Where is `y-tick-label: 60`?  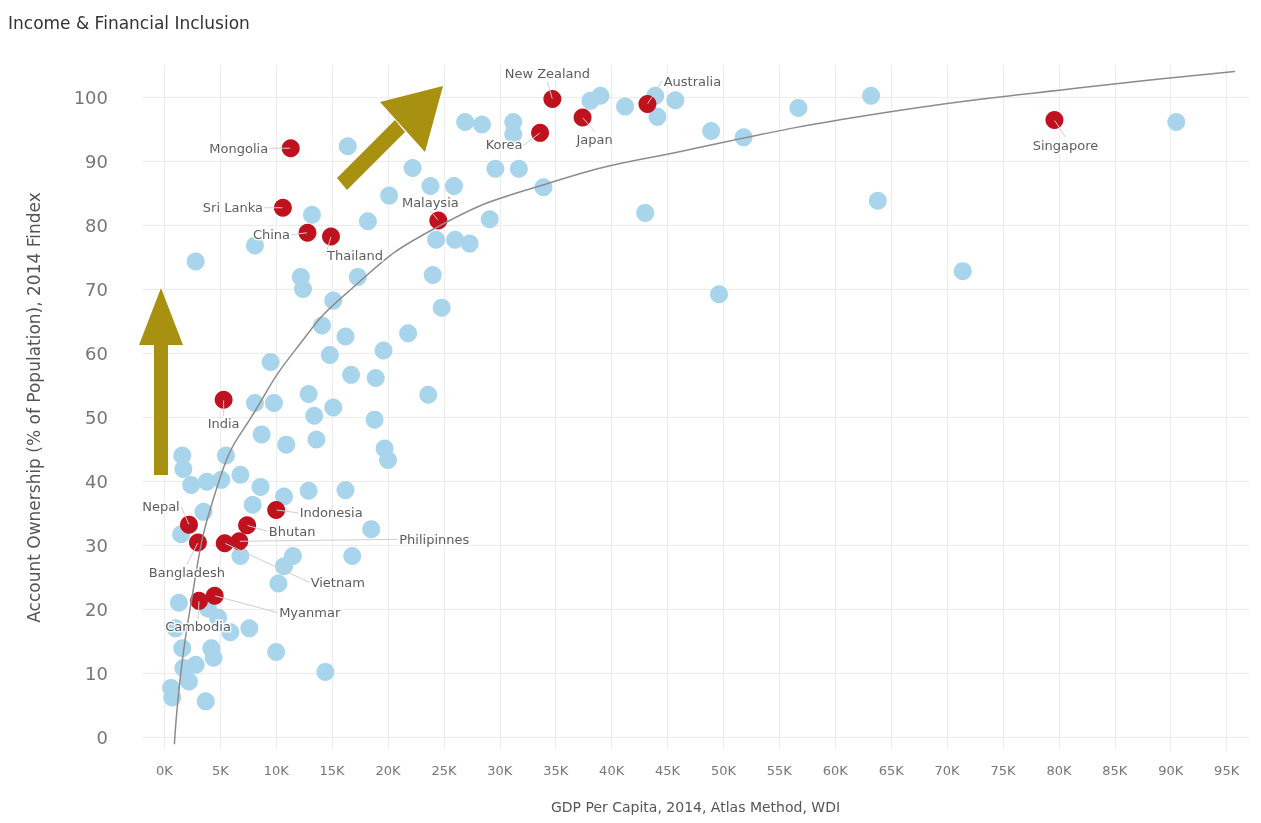
y-tick-label: 60 is located at coordinates (96, 353).